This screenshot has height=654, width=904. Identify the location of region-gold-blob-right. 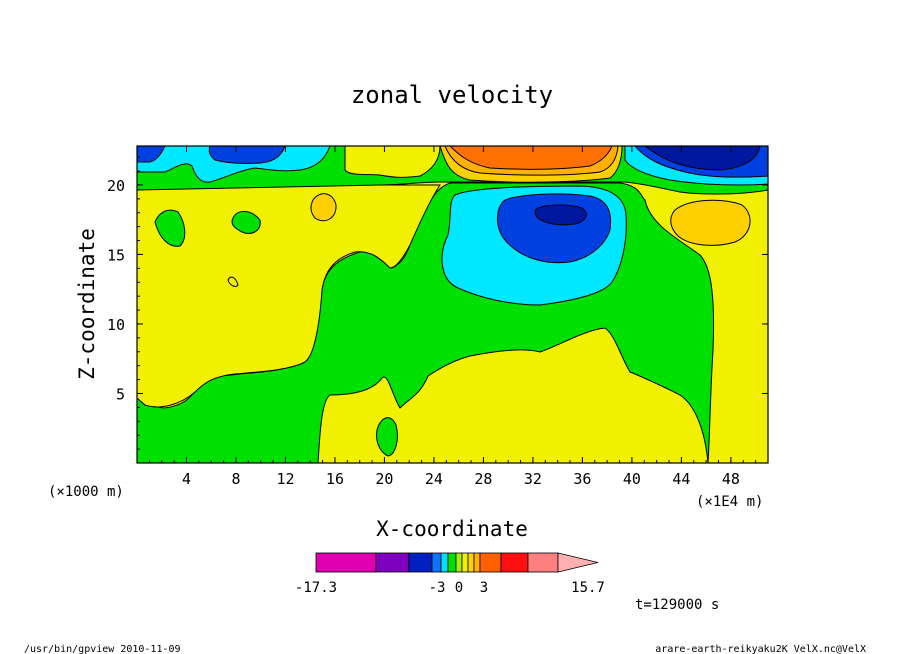
(710, 222).